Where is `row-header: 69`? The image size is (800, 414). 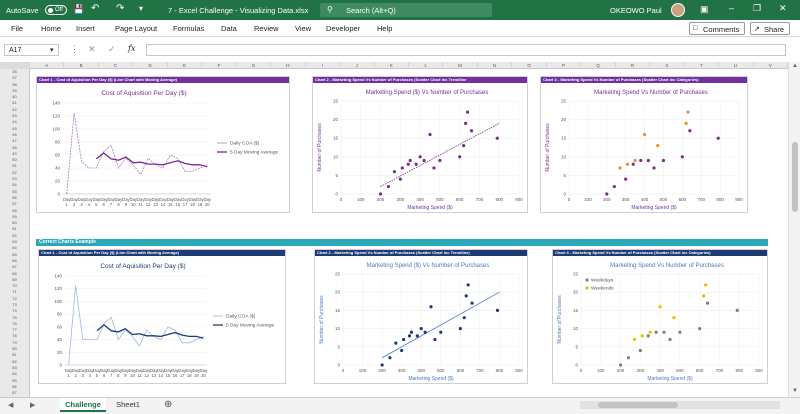 row-header: 69 is located at coordinates (14, 279).